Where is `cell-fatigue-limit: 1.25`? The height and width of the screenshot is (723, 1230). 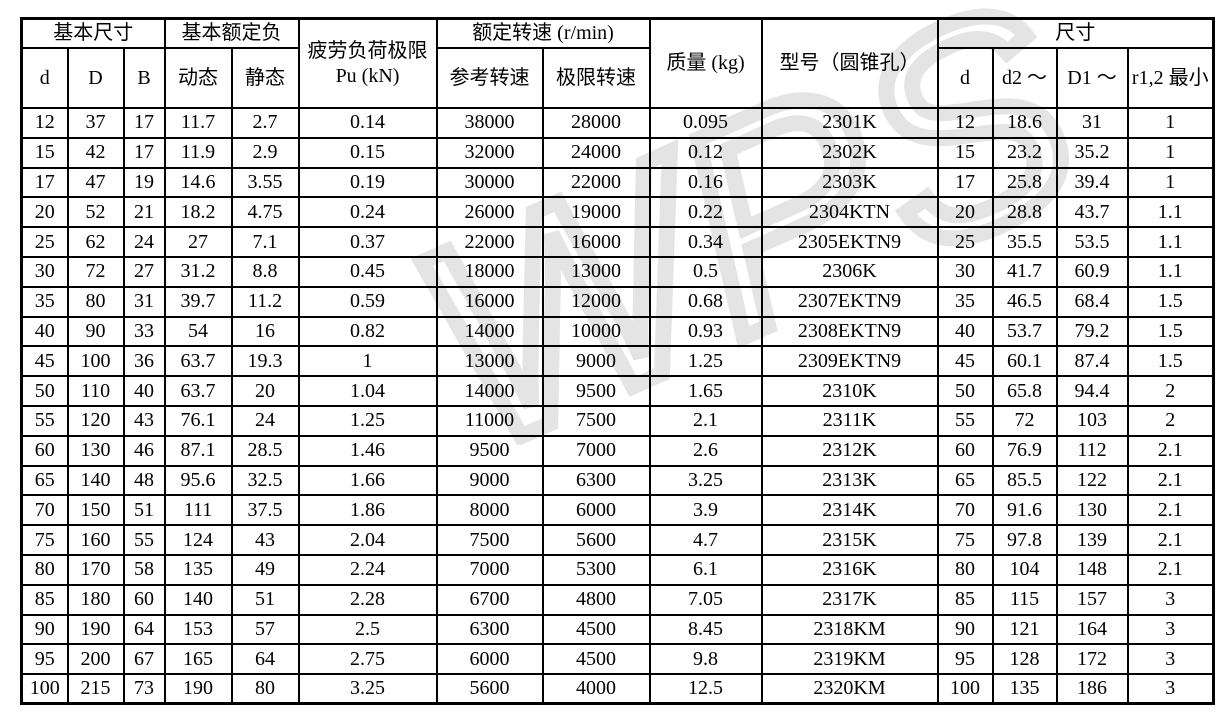 cell-fatigue-limit: 1.25 is located at coordinates (367, 420).